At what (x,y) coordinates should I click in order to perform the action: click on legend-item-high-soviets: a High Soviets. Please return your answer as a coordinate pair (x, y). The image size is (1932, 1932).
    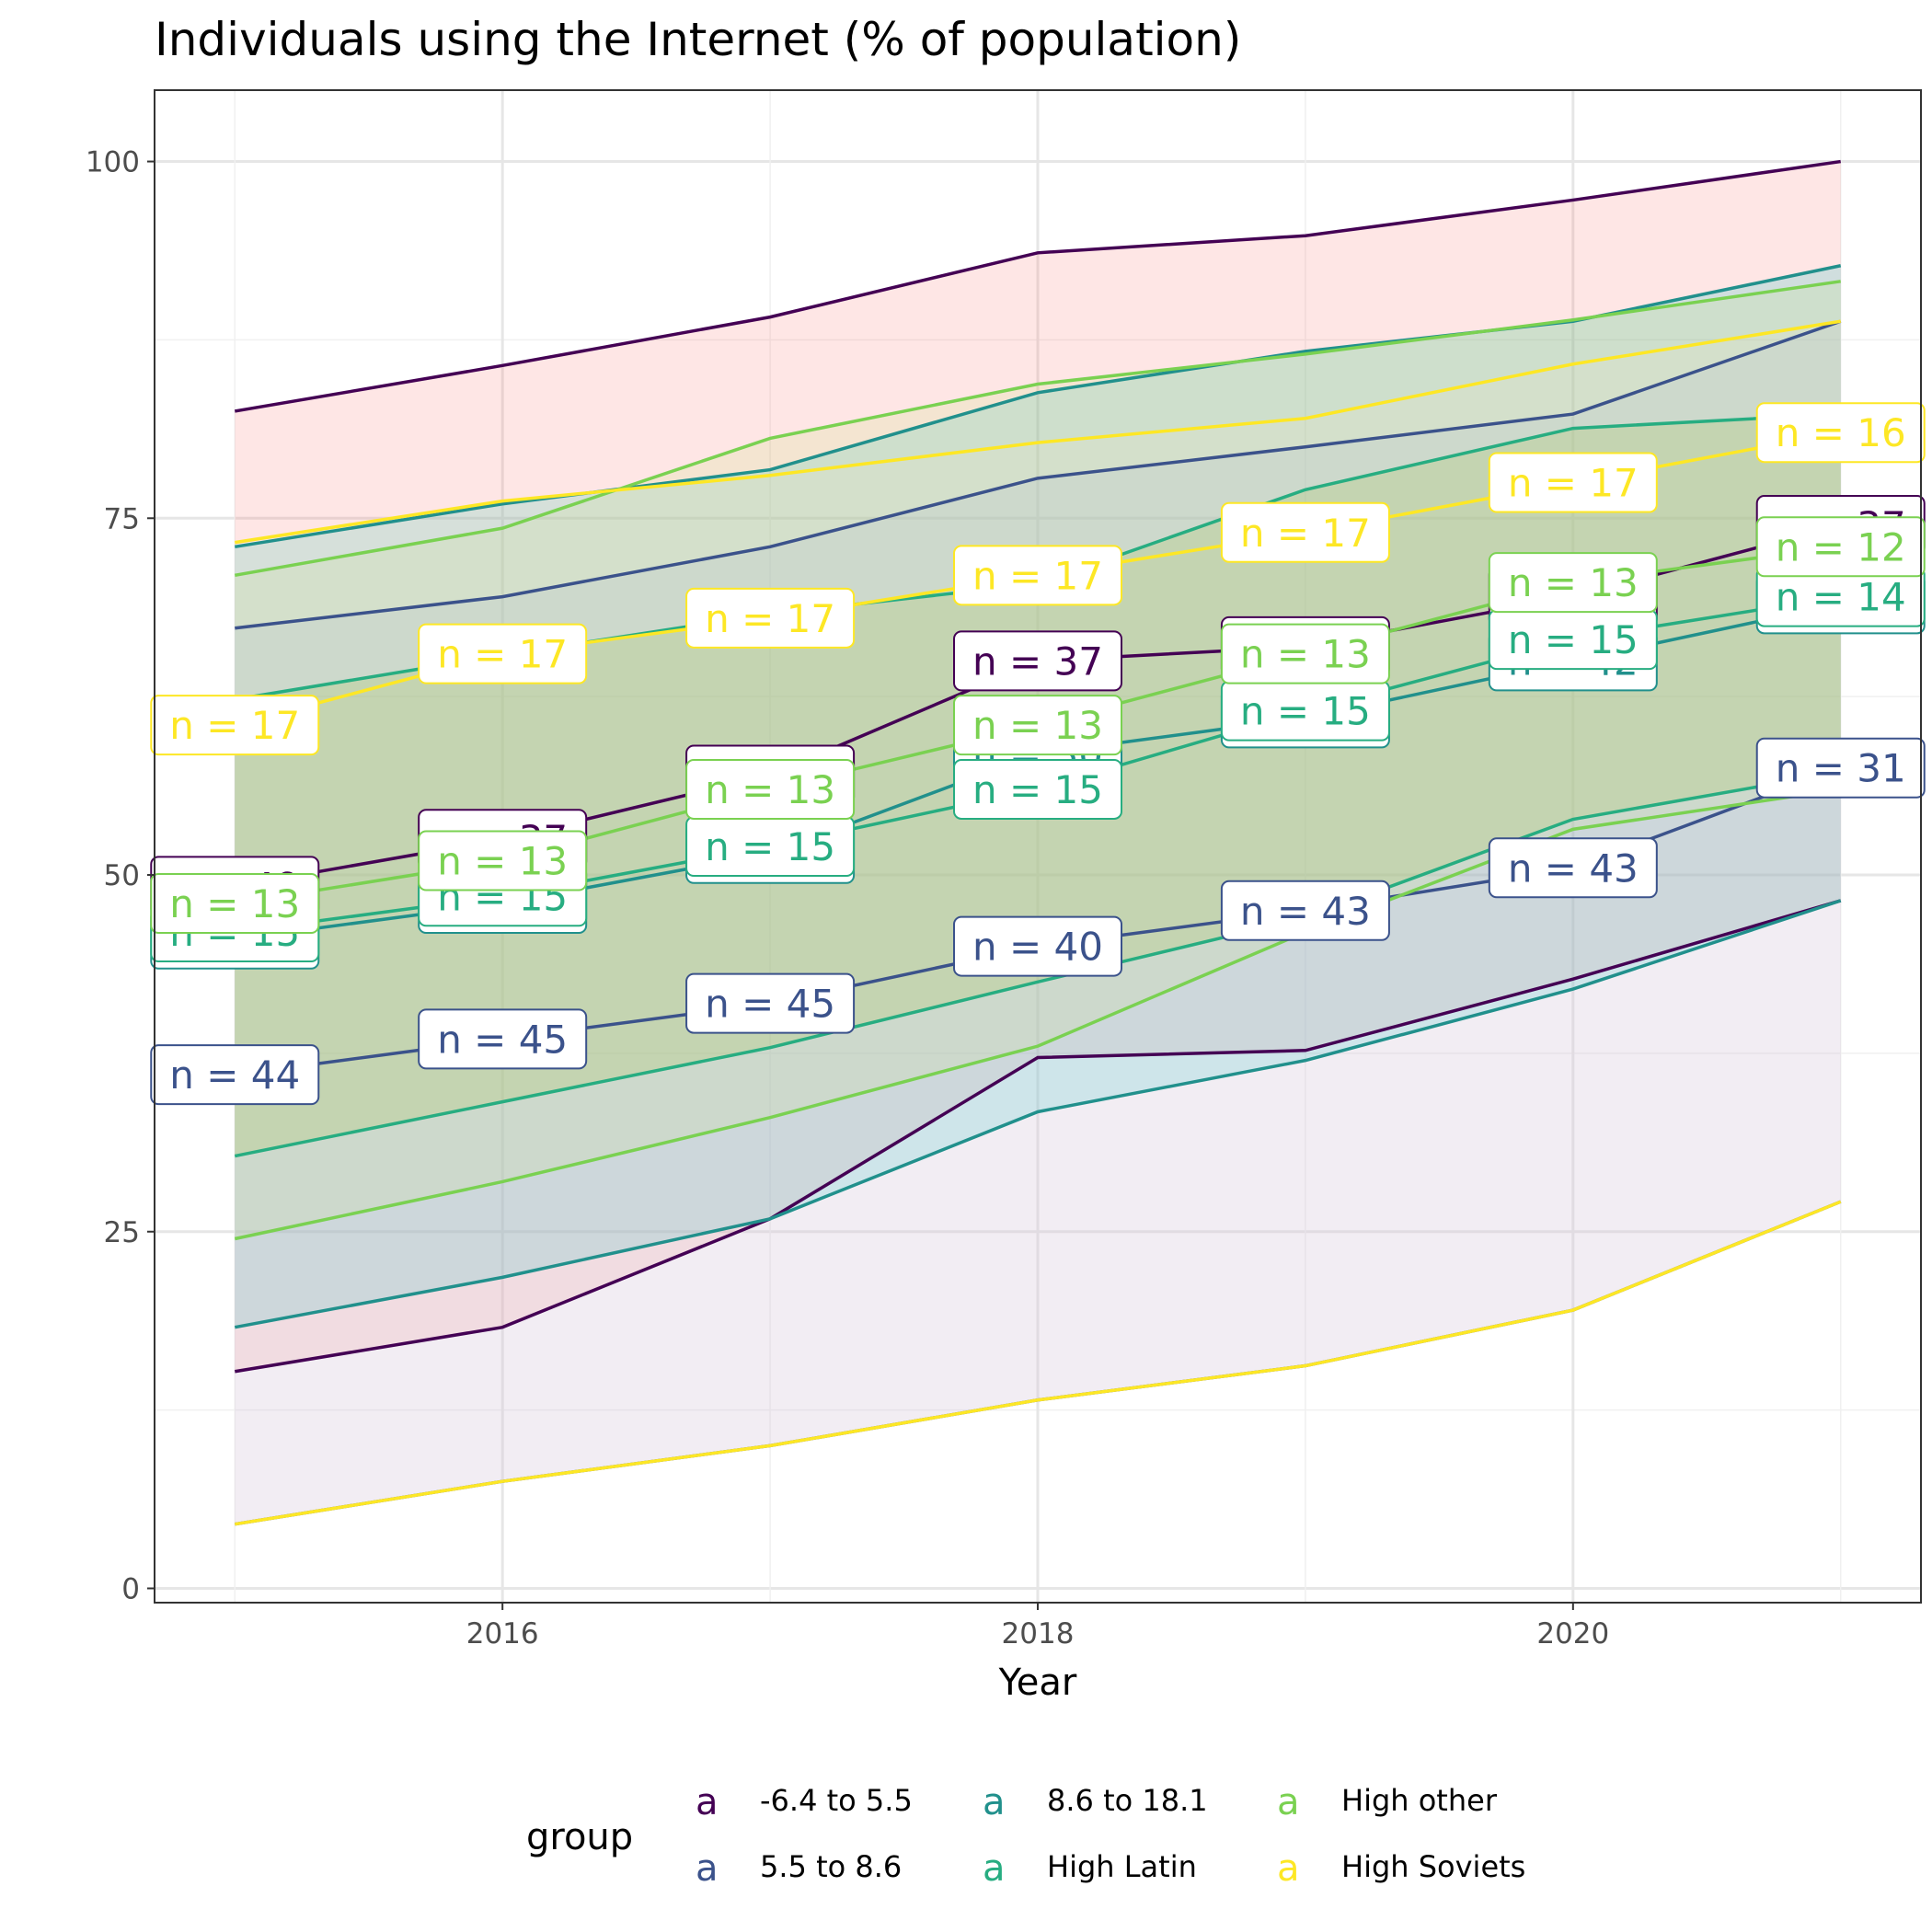
    Looking at the image, I should click on (1401, 1868).